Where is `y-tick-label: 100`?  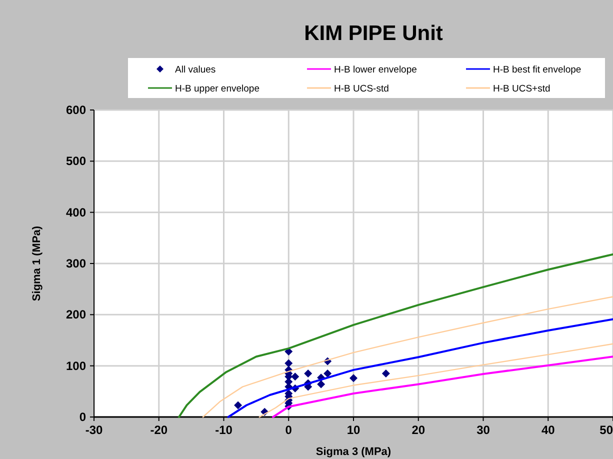
y-tick-label: 100 is located at coordinates (76, 365).